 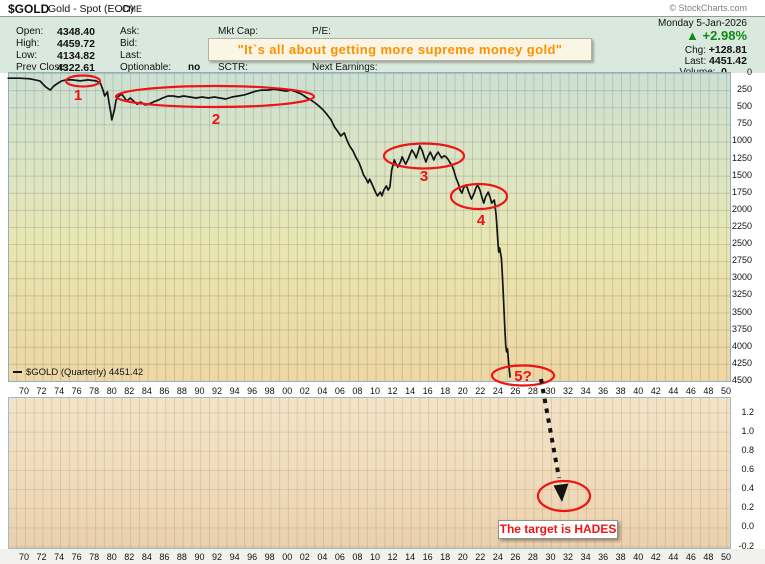 What do you see at coordinates (17, 372) in the screenshot?
I see `legend-line-swatch` at bounding box center [17, 372].